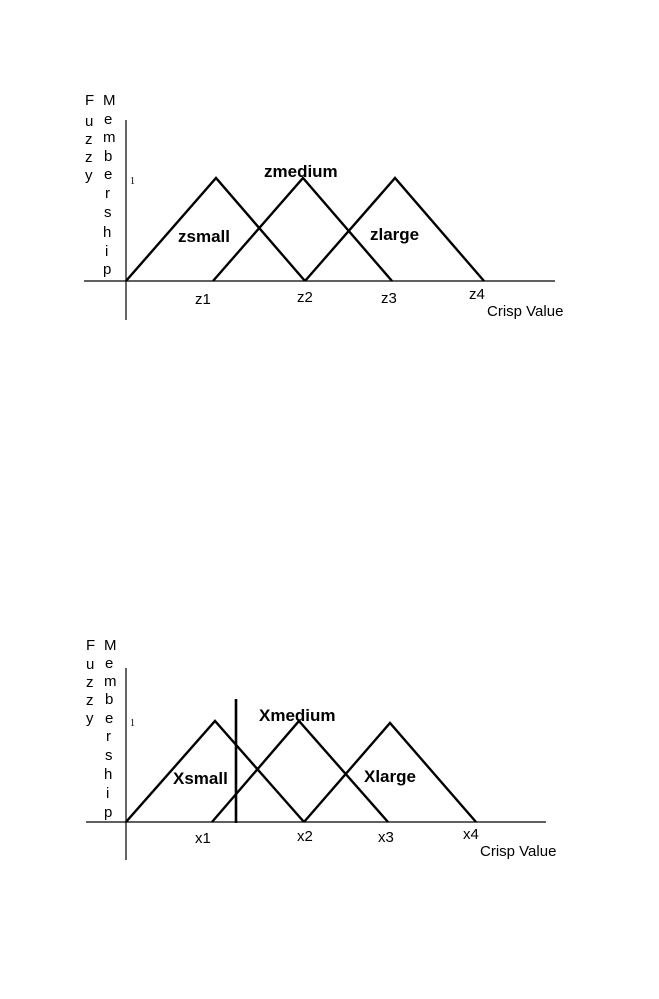 This screenshot has height=999, width=659. What do you see at coordinates (394, 234) in the screenshot?
I see `top-zlarge-label: zlarge` at bounding box center [394, 234].